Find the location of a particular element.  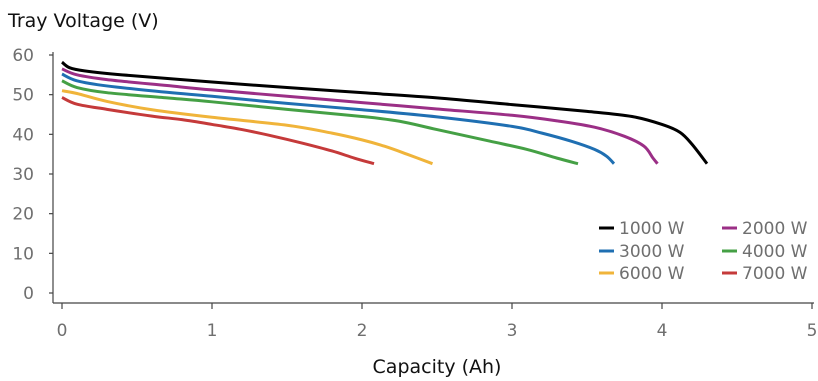

y-tick-label: 10 is located at coordinates (23, 254).